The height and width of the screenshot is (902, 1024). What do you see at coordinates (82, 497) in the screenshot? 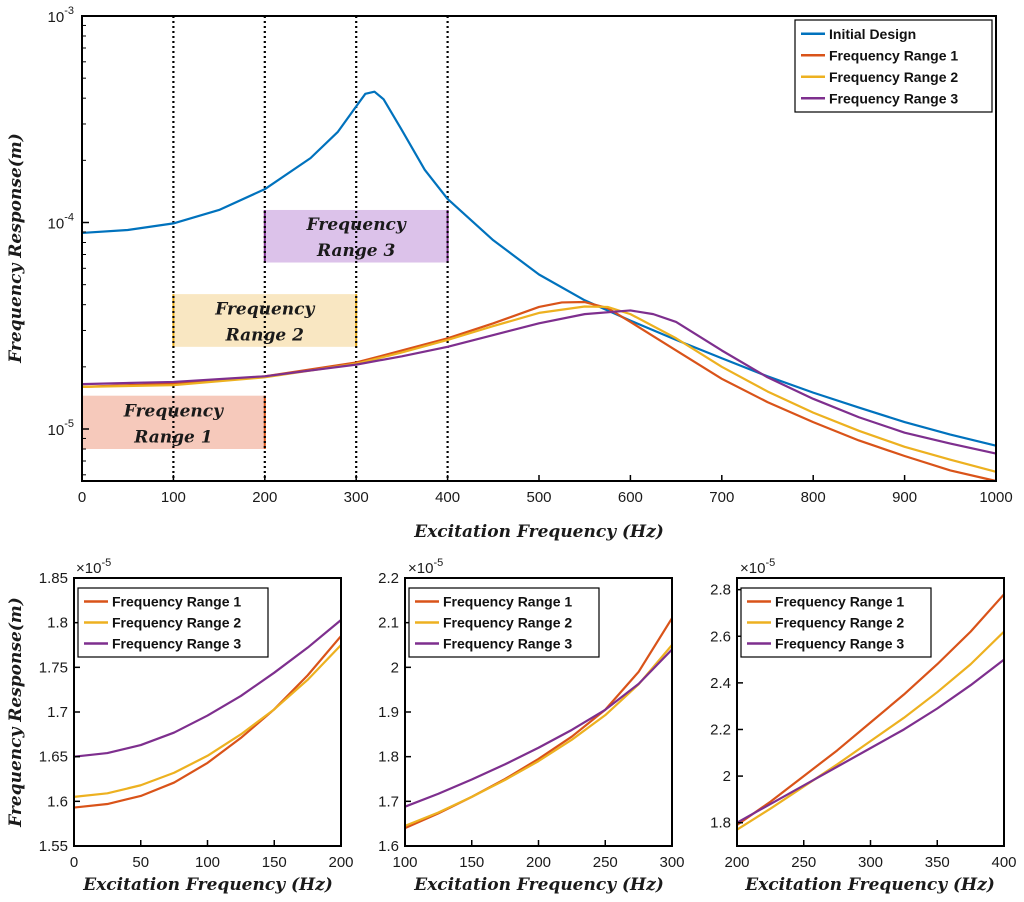
I see `main-x-tick-label: 0` at bounding box center [82, 497].